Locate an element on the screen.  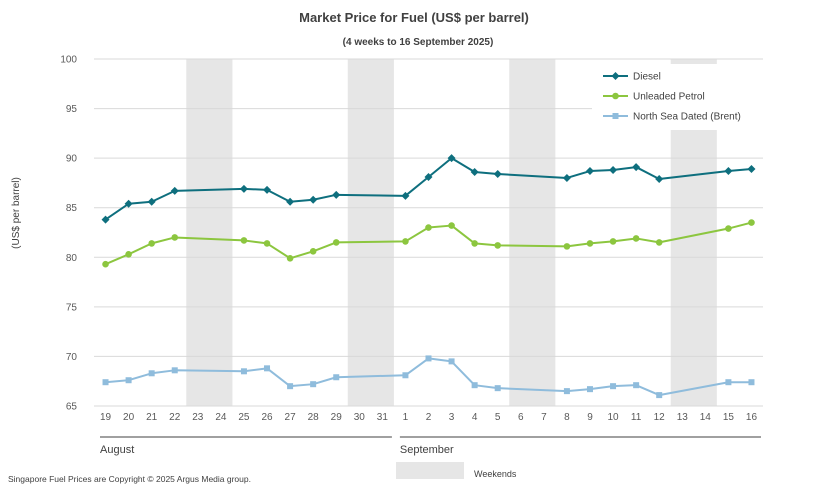
x-tick-label: 20 is located at coordinates (129, 417).